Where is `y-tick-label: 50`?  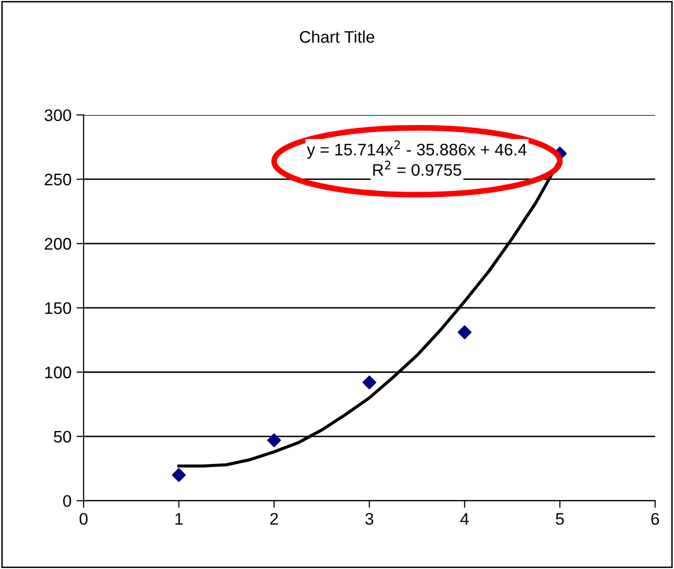
y-tick-label: 50 is located at coordinates (63, 436).